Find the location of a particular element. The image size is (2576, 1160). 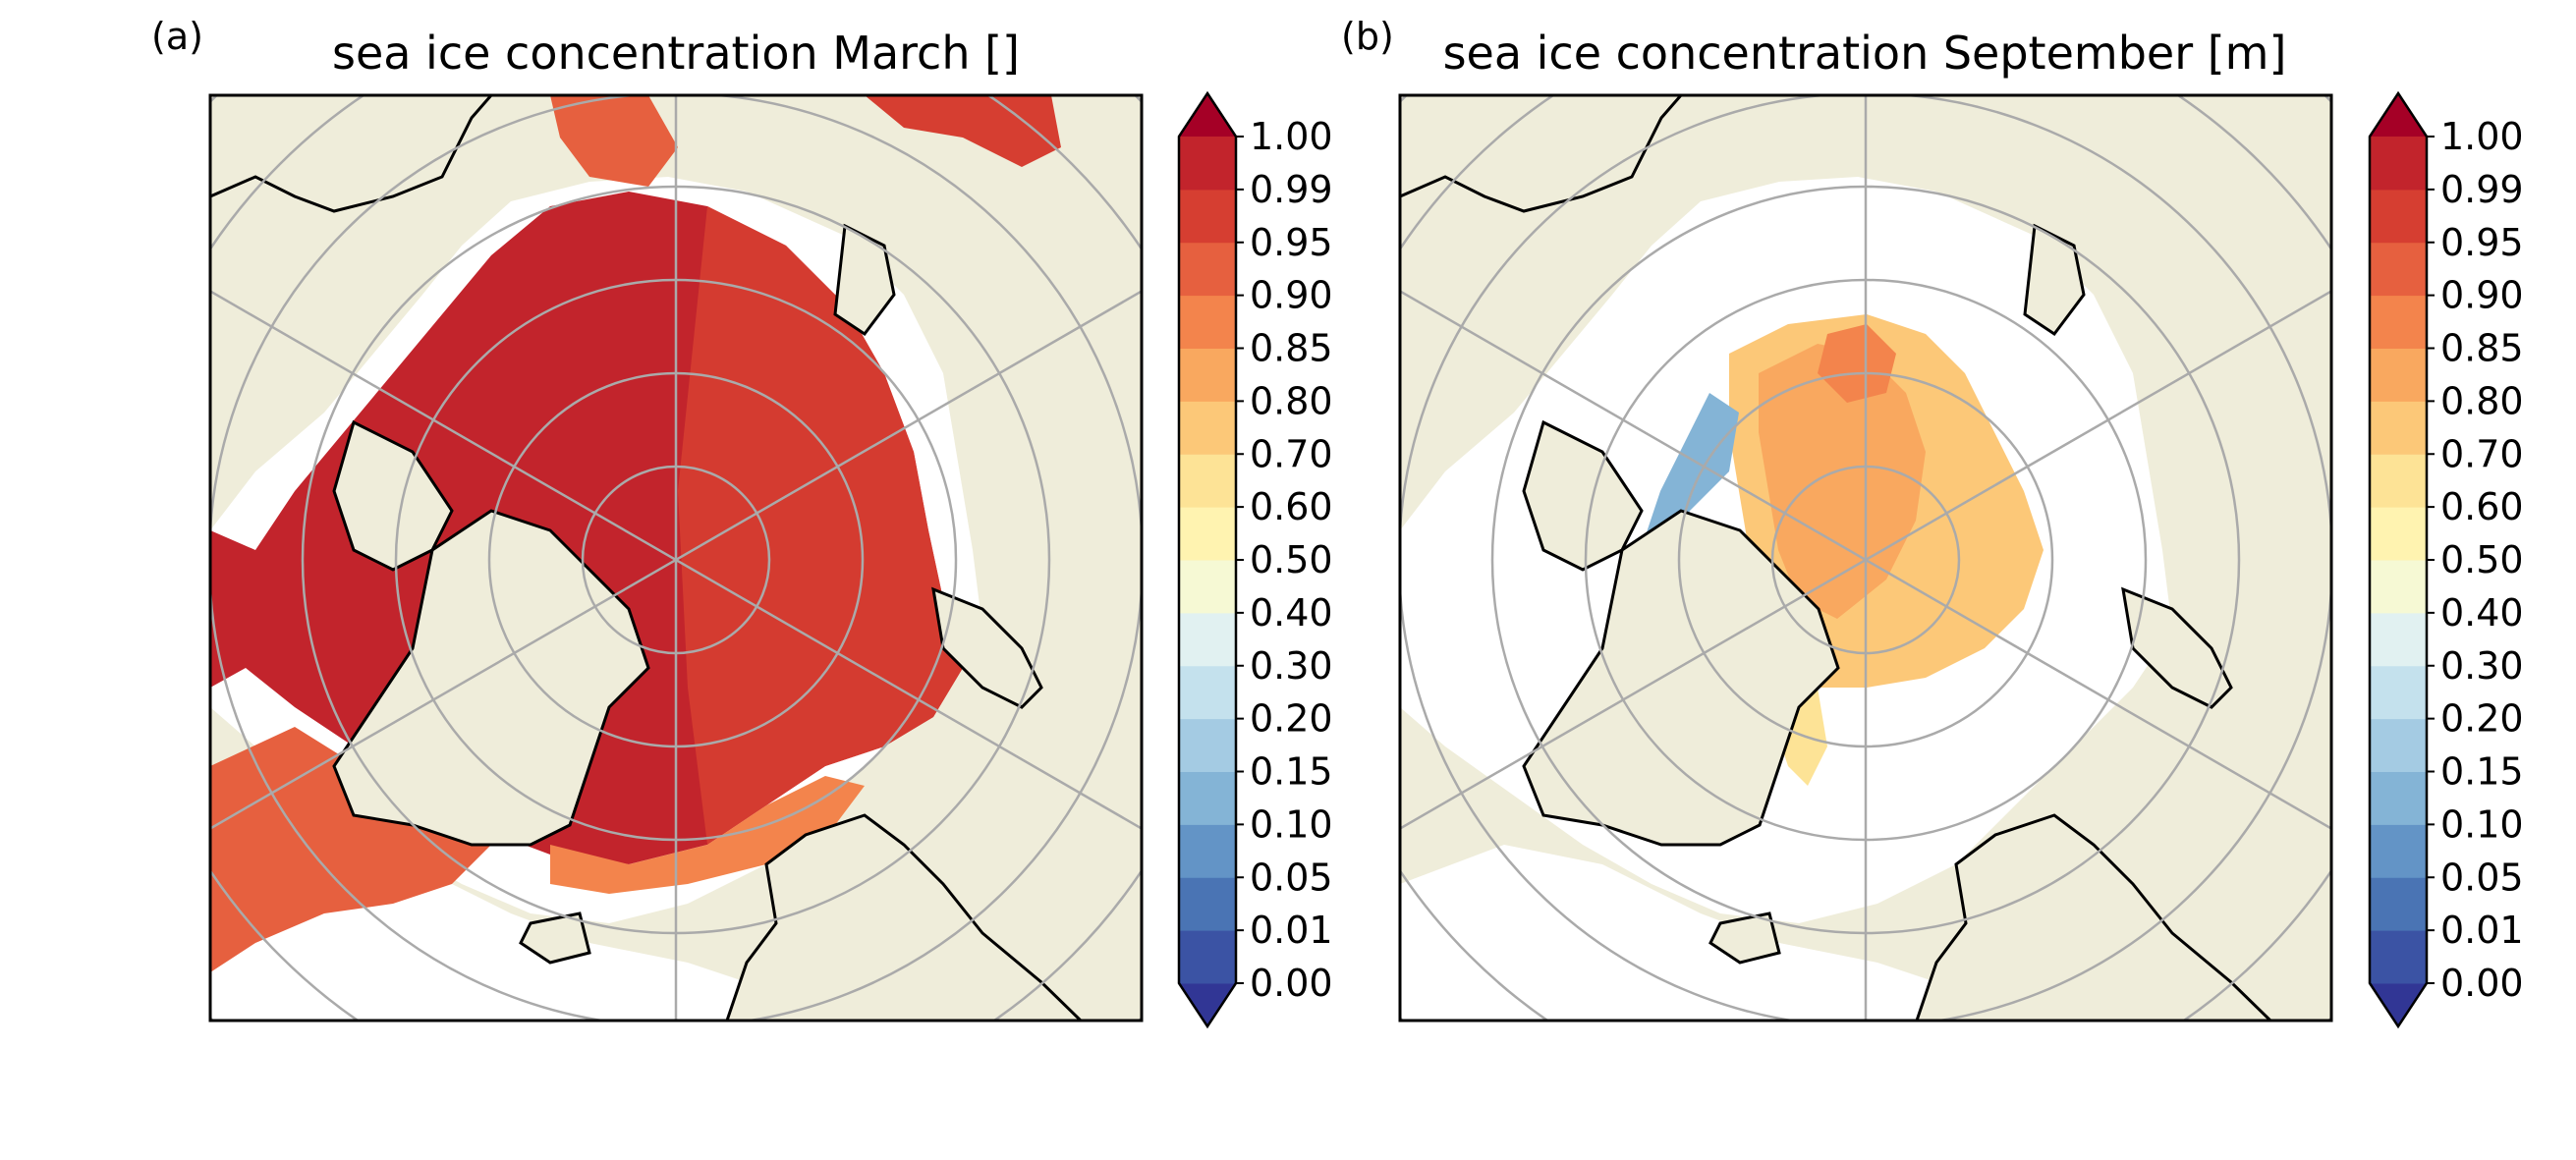

march-colorbar-tick-label: 0.00 is located at coordinates (1291, 983).